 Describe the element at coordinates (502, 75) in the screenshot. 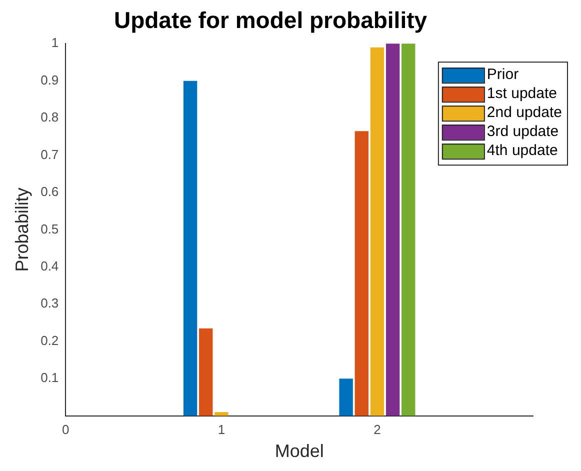

I see `legend-label: Prior` at that location.